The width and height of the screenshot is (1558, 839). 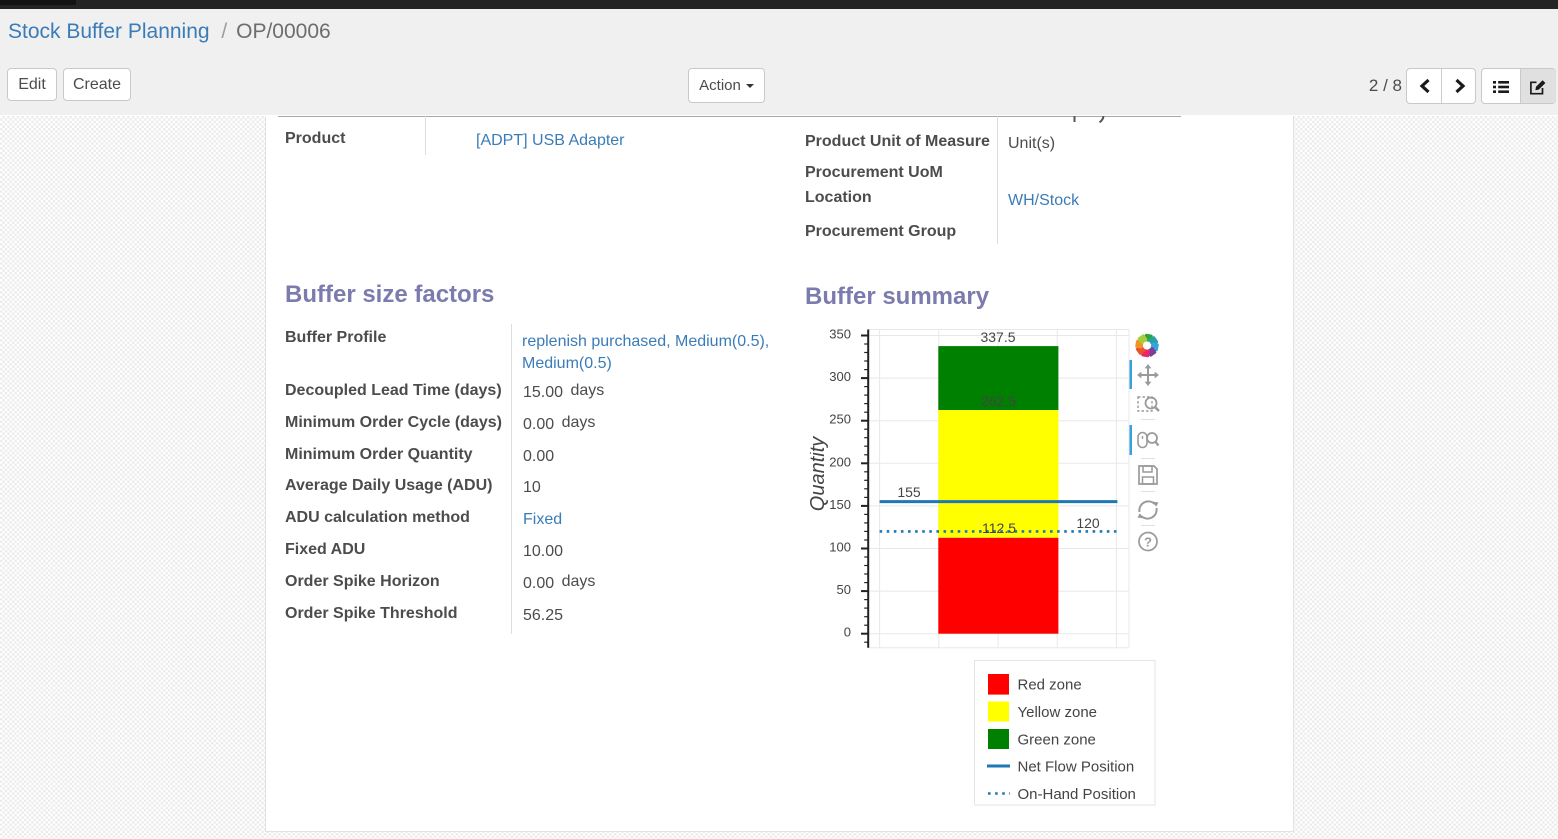 What do you see at coordinates (844, 589) in the screenshot?
I see `svg-text: 50` at bounding box center [844, 589].